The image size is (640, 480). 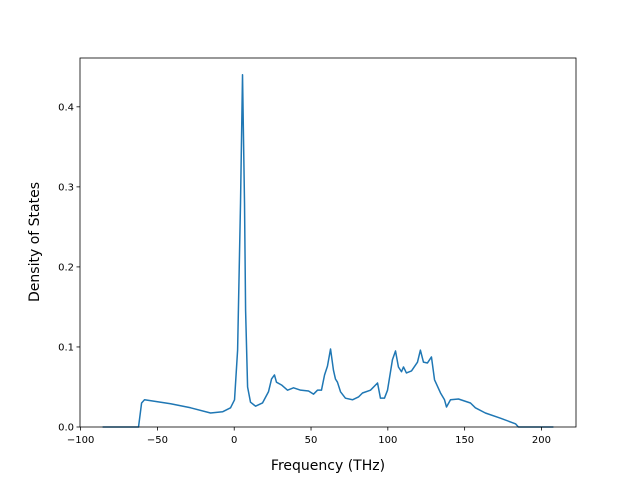 What do you see at coordinates (328, 466) in the screenshot?
I see `x-axis-label: Frequency (THz)` at bounding box center [328, 466].